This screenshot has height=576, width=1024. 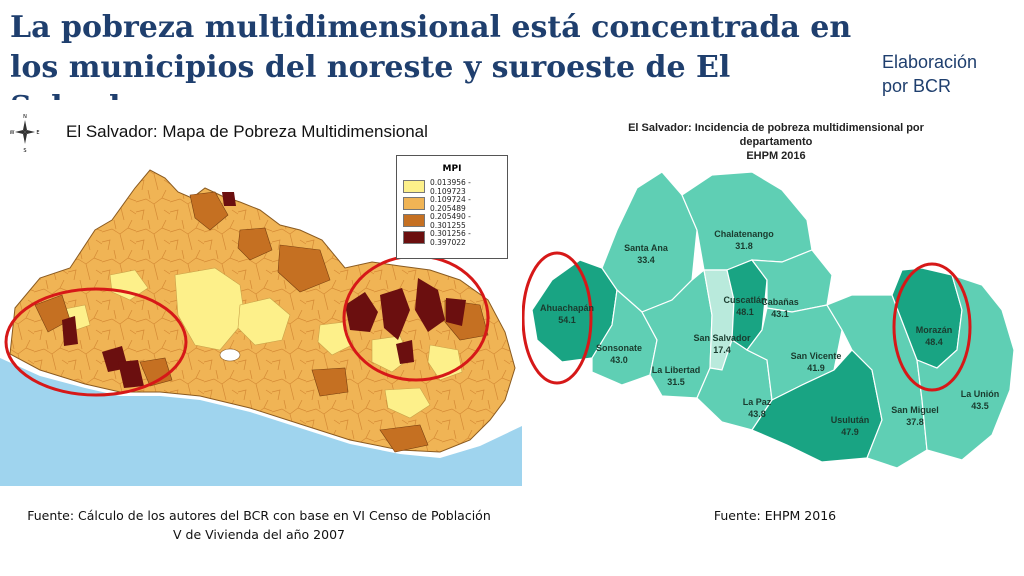 I want to click on compass-e: E, so click(x=37, y=133).